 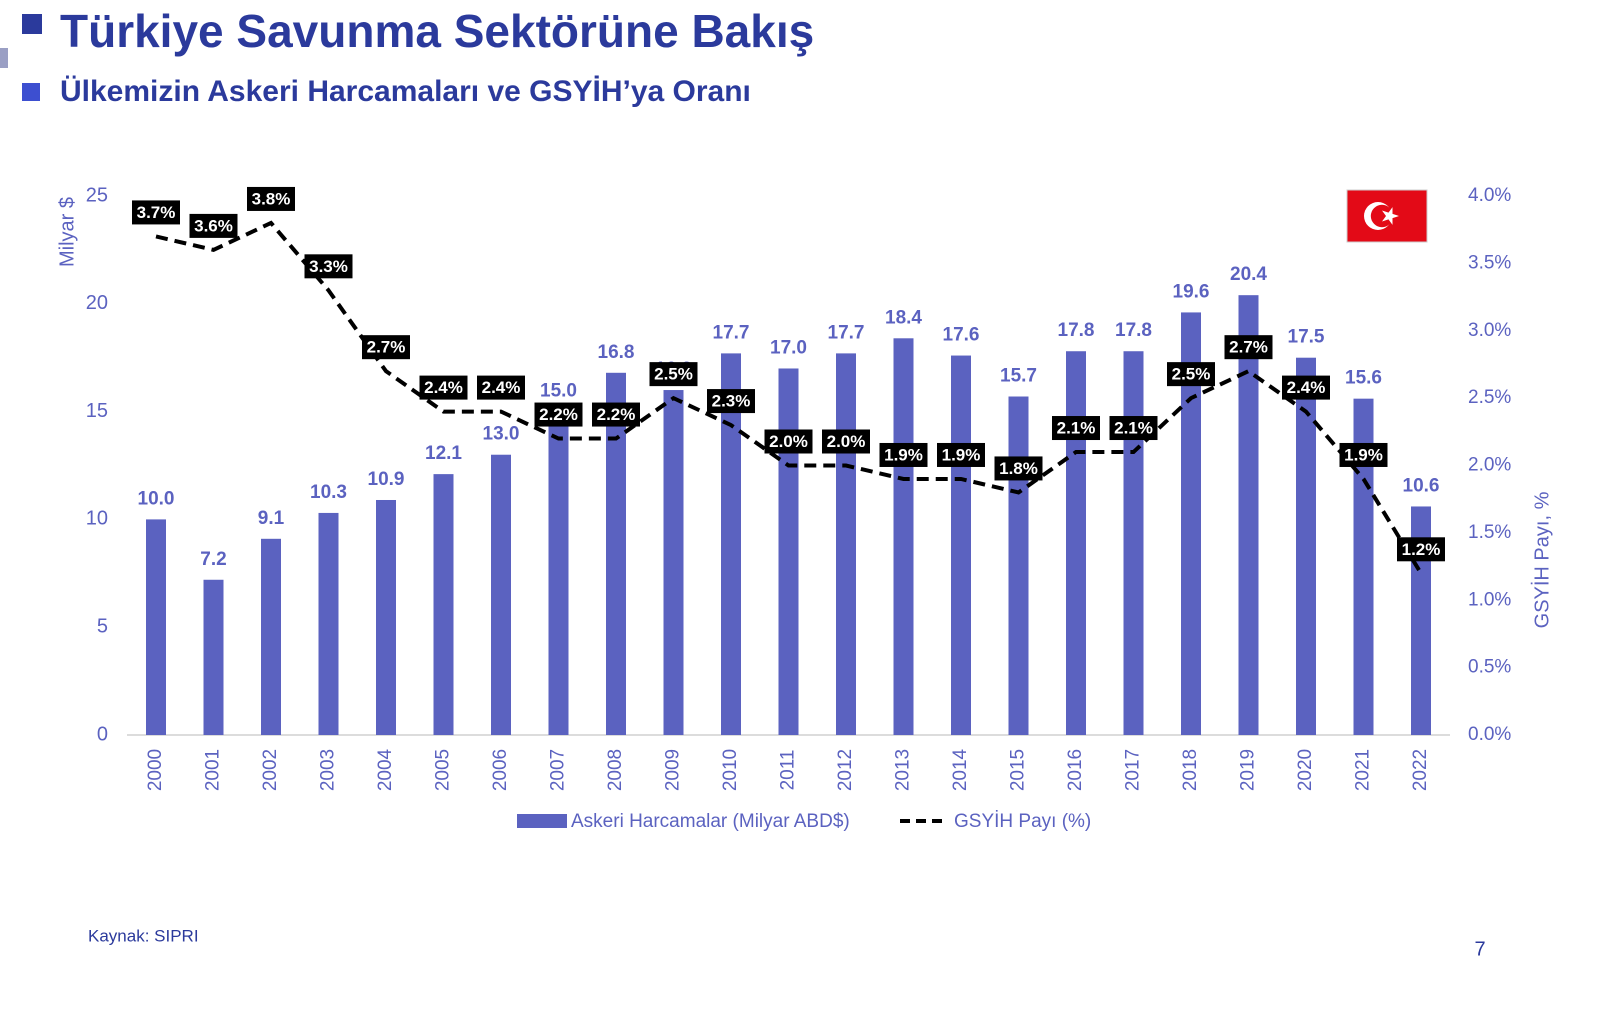 I want to click on x-tick-label: 2021, so click(x=1363, y=770).